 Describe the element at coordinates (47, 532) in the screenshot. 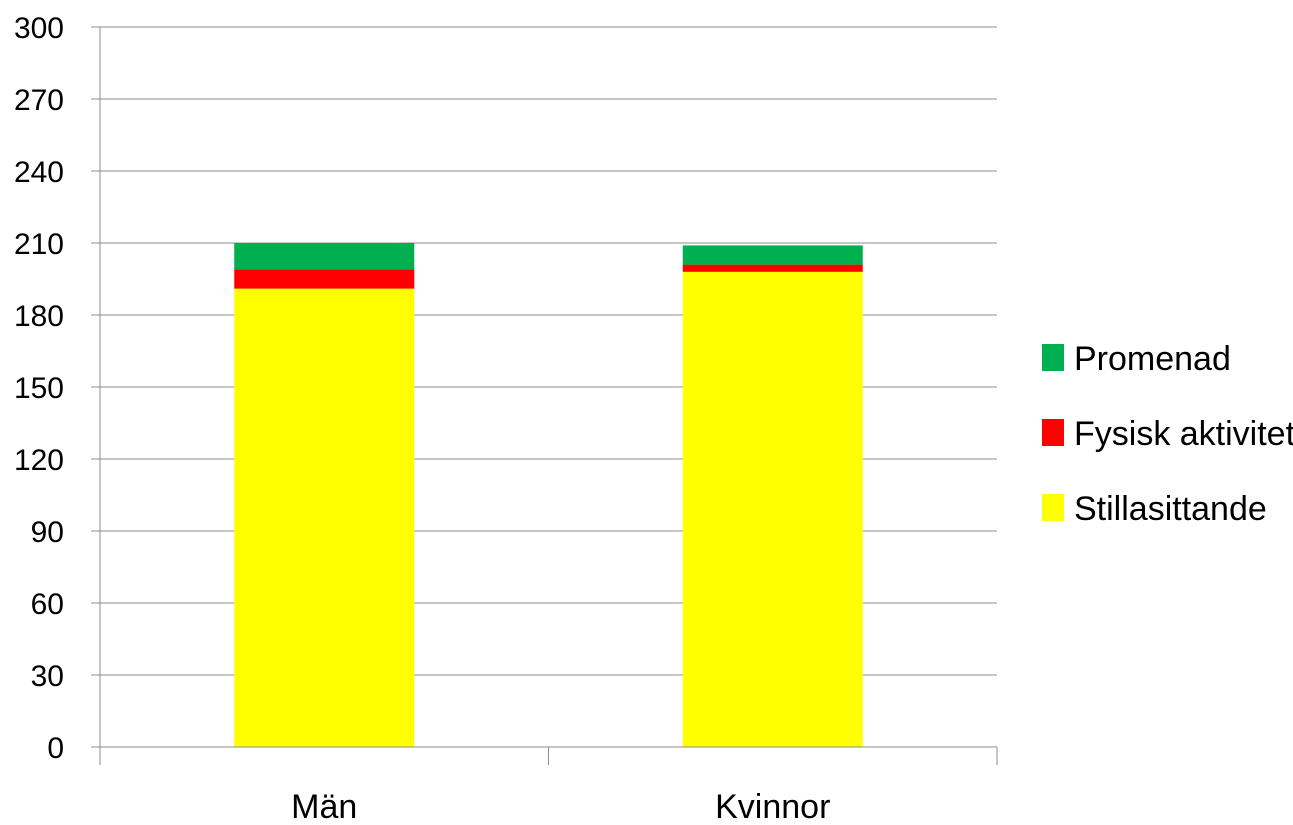

I see `y-tick-label: 90` at that location.